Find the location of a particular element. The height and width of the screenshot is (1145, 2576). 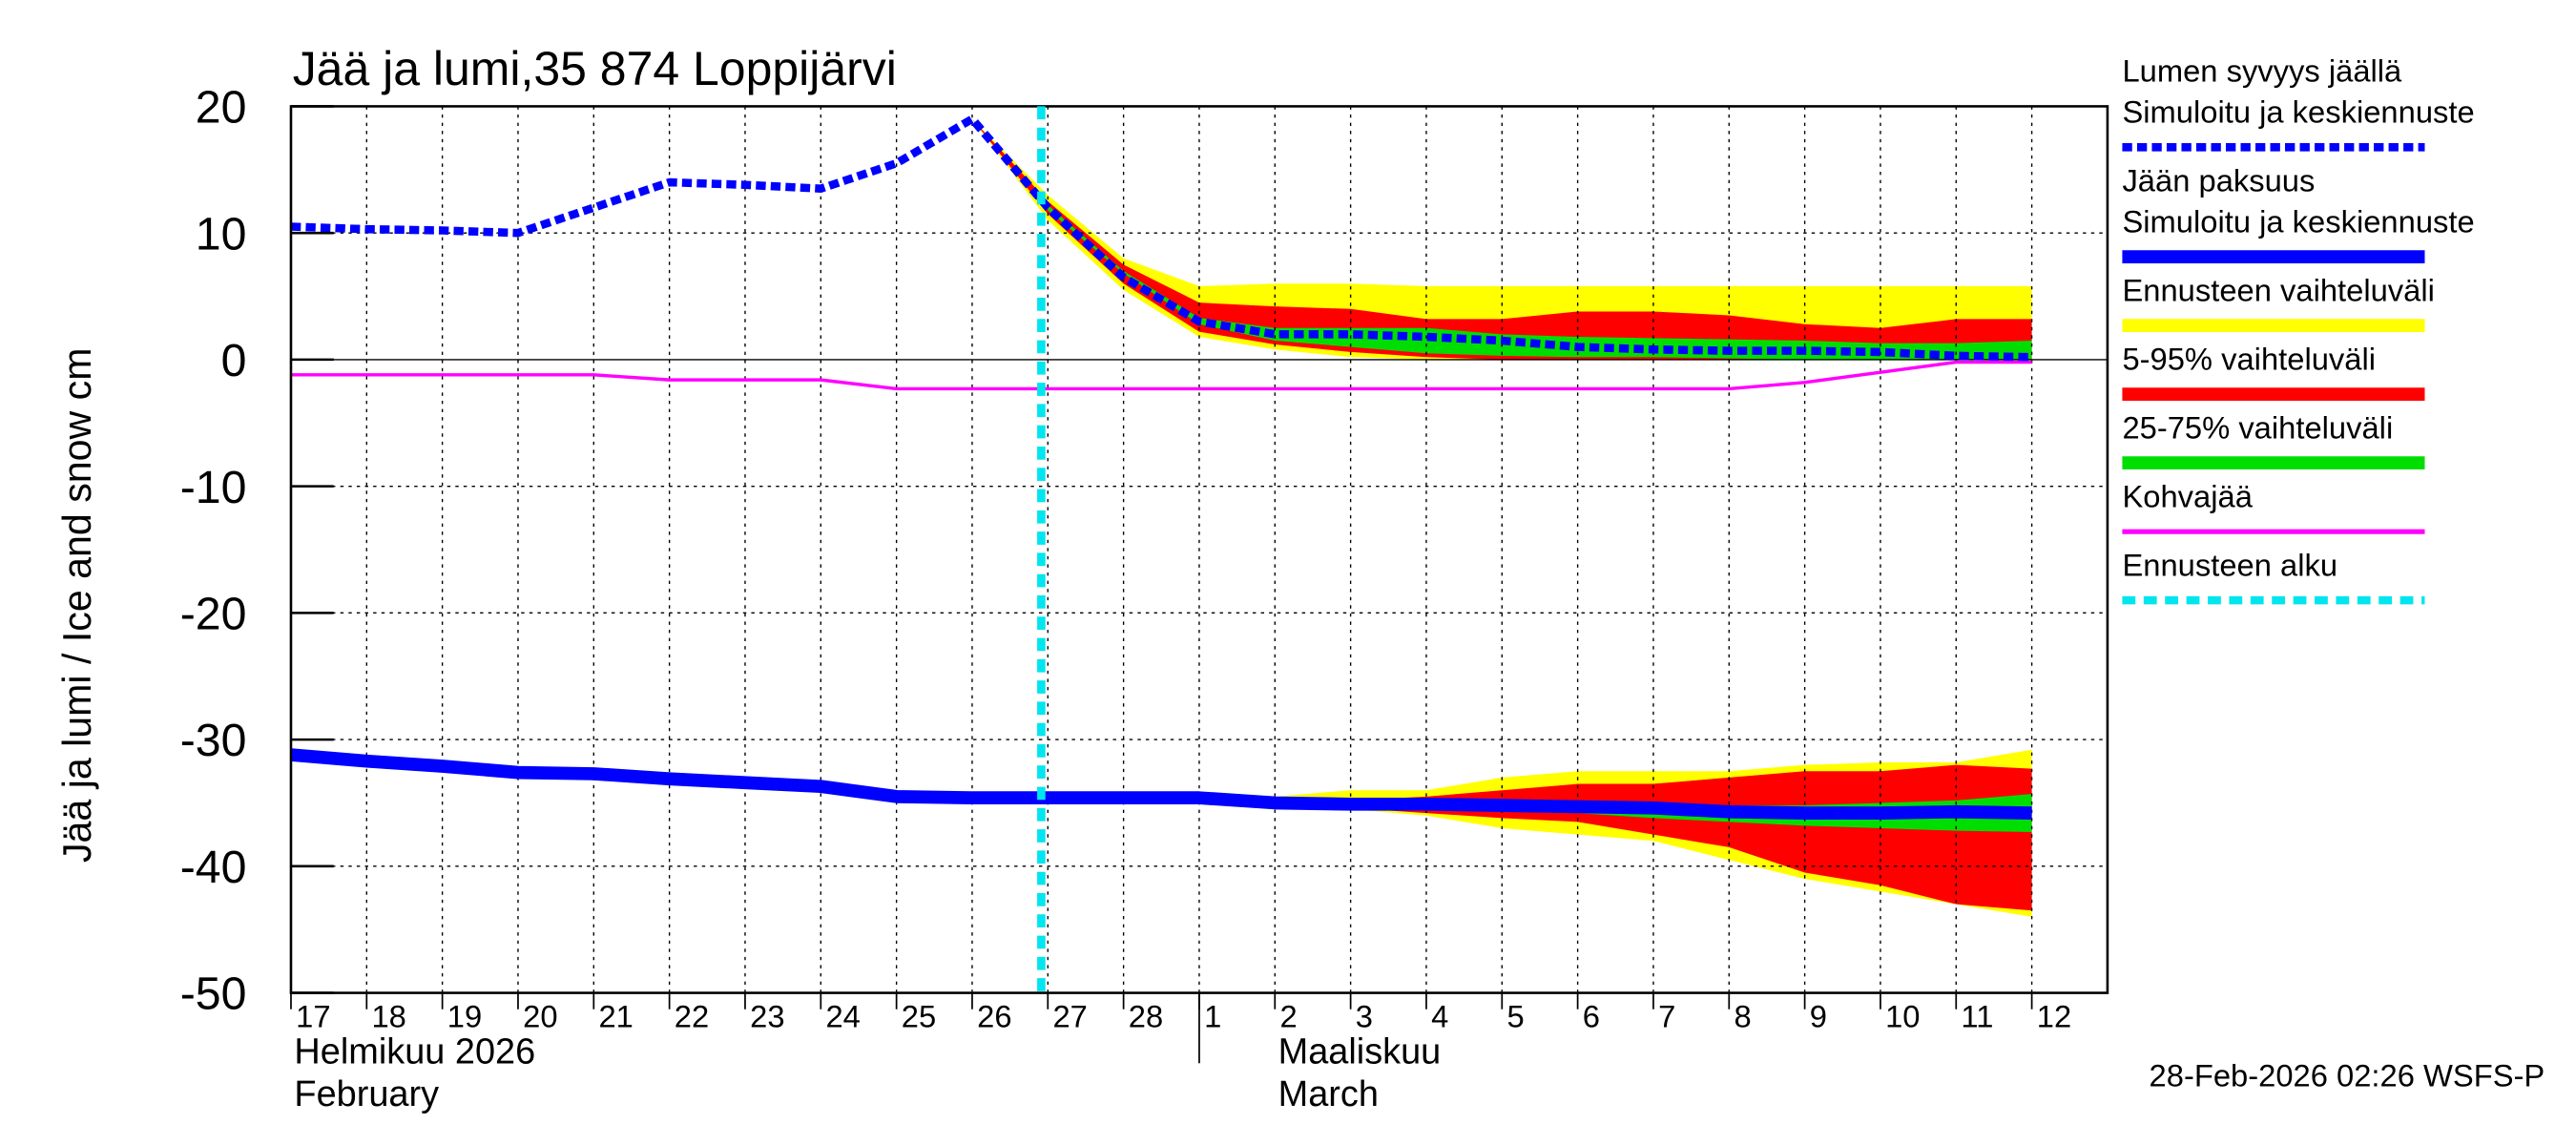

x-tick-label: 9 is located at coordinates (1818, 1017).